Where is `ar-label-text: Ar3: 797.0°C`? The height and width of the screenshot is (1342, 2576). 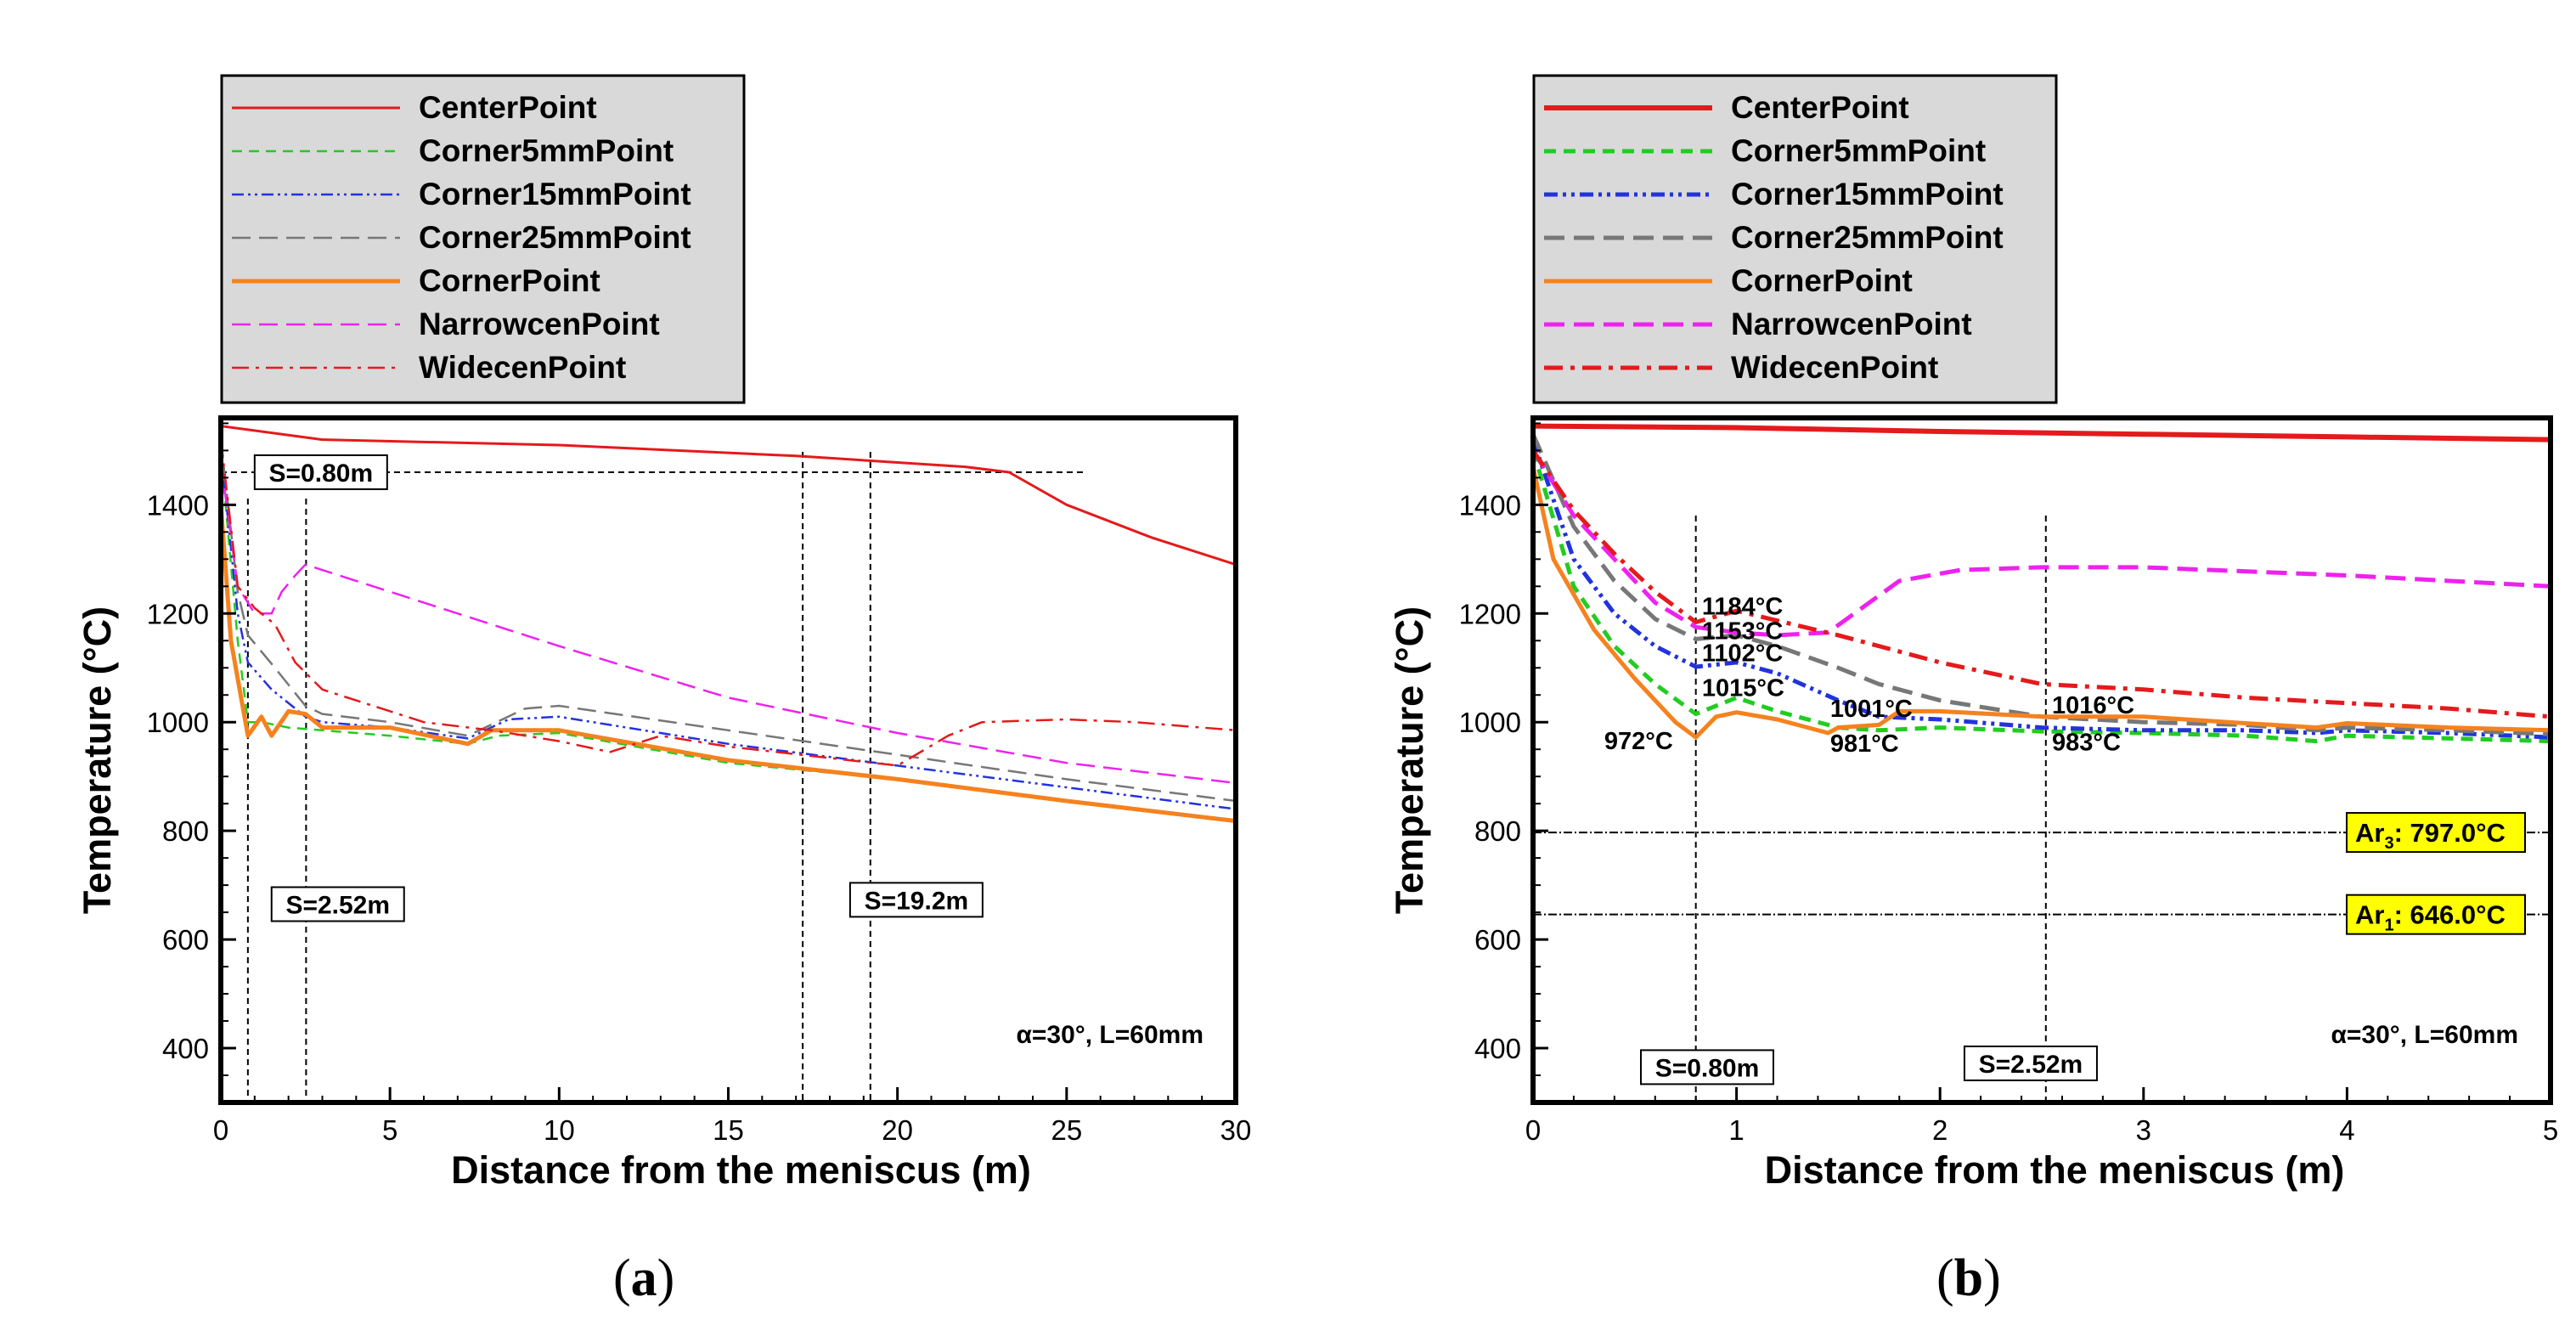
ar-label-text: Ar3: 797.0°C is located at coordinates (2430, 835).